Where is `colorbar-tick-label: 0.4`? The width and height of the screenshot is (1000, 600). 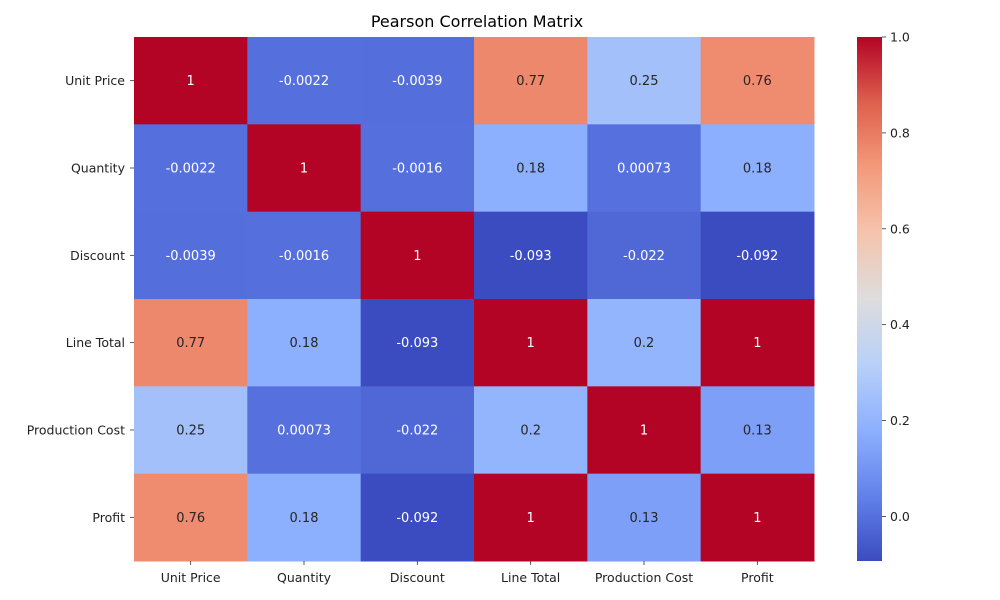
colorbar-tick-label: 0.4 is located at coordinates (900, 324).